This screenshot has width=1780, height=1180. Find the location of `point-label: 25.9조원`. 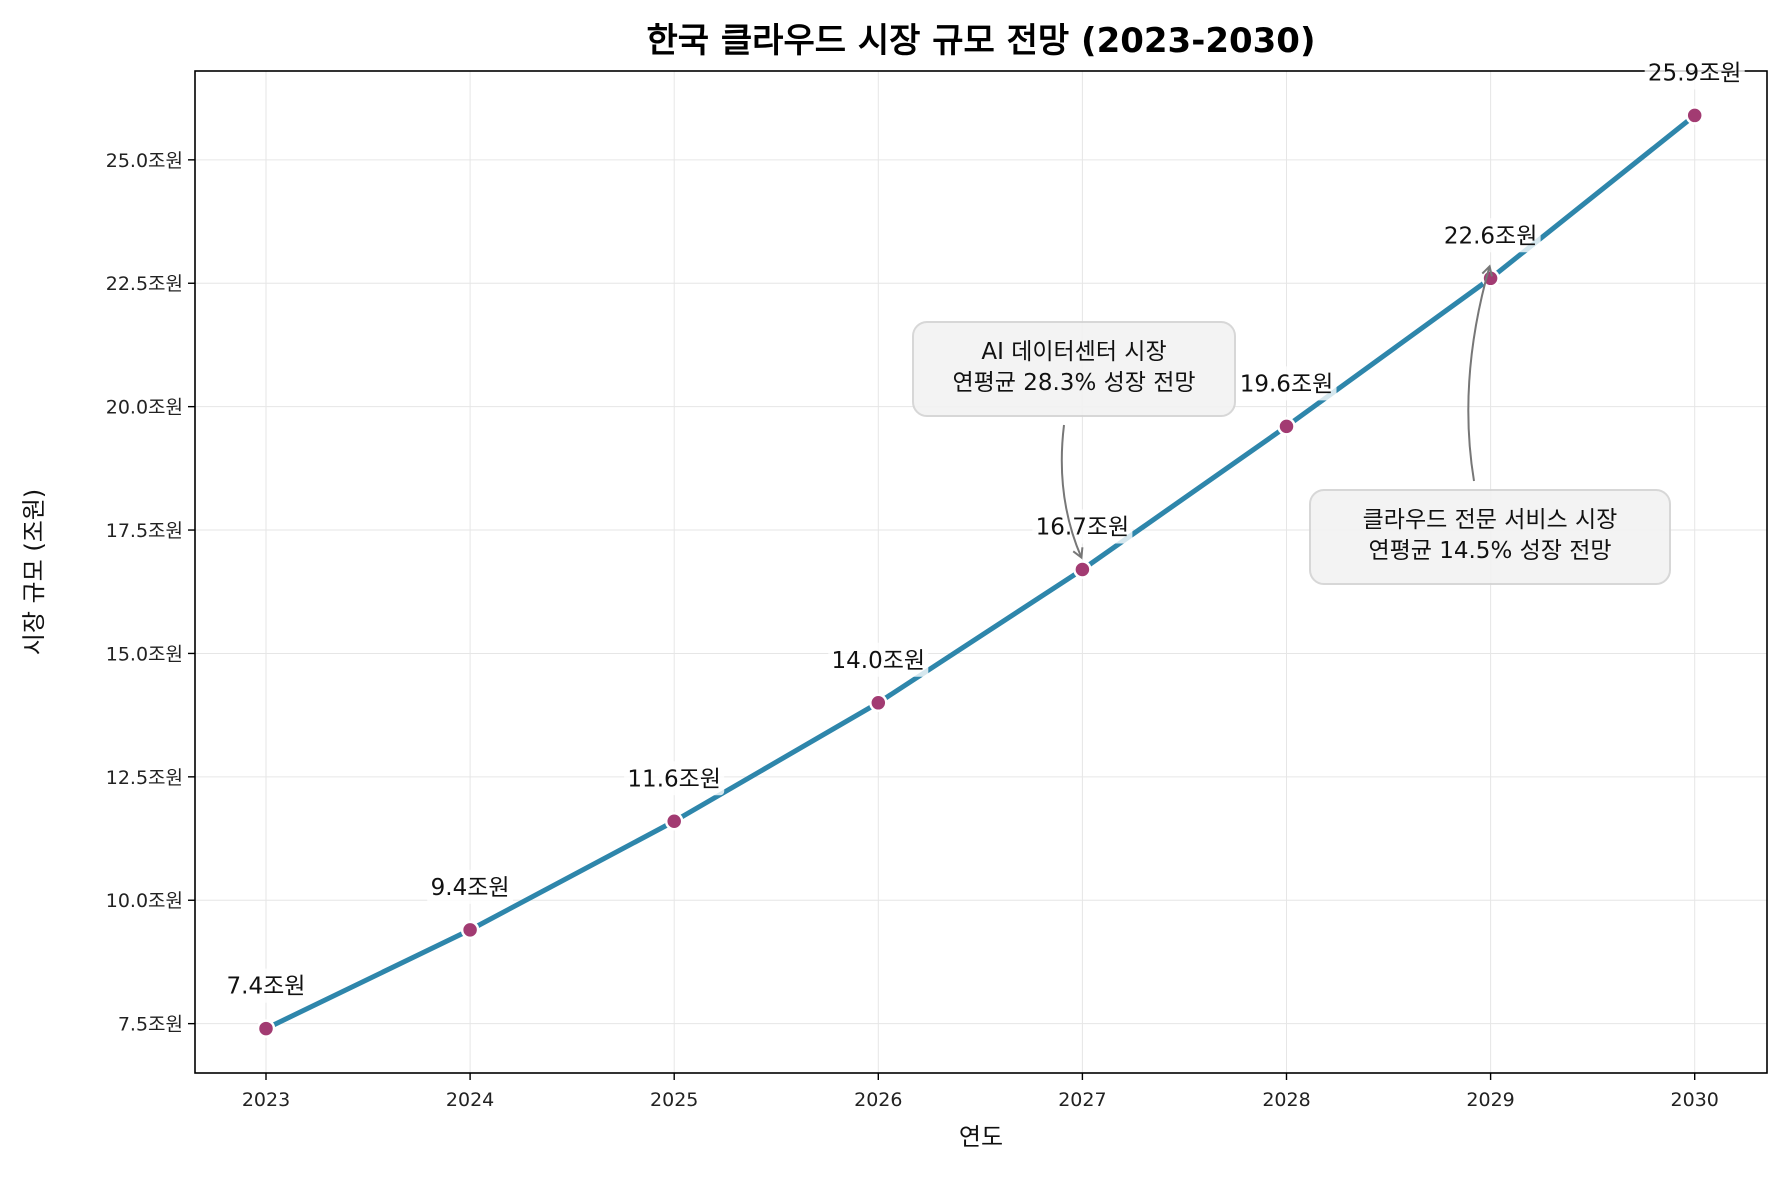

point-label: 25.9조원 is located at coordinates (1694, 72).